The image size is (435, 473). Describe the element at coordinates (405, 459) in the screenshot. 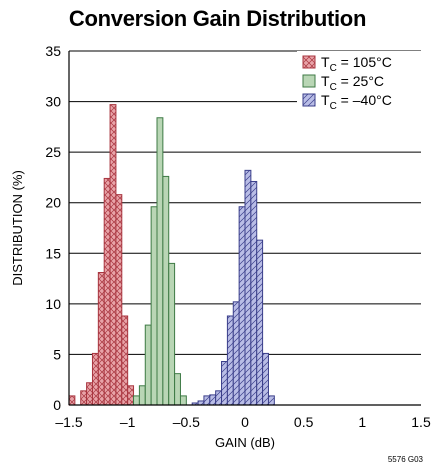

I see `figure-code: 5576 G03` at that location.